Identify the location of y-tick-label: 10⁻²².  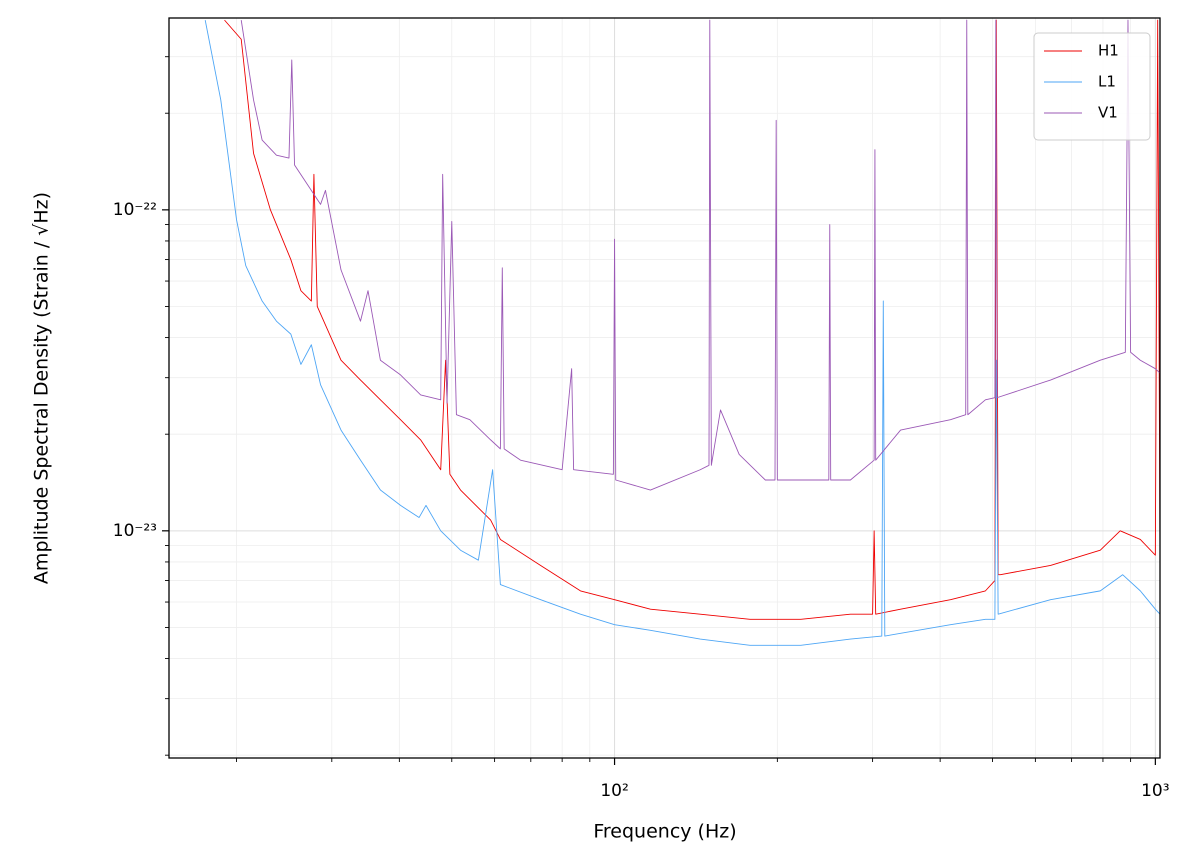
(135, 210).